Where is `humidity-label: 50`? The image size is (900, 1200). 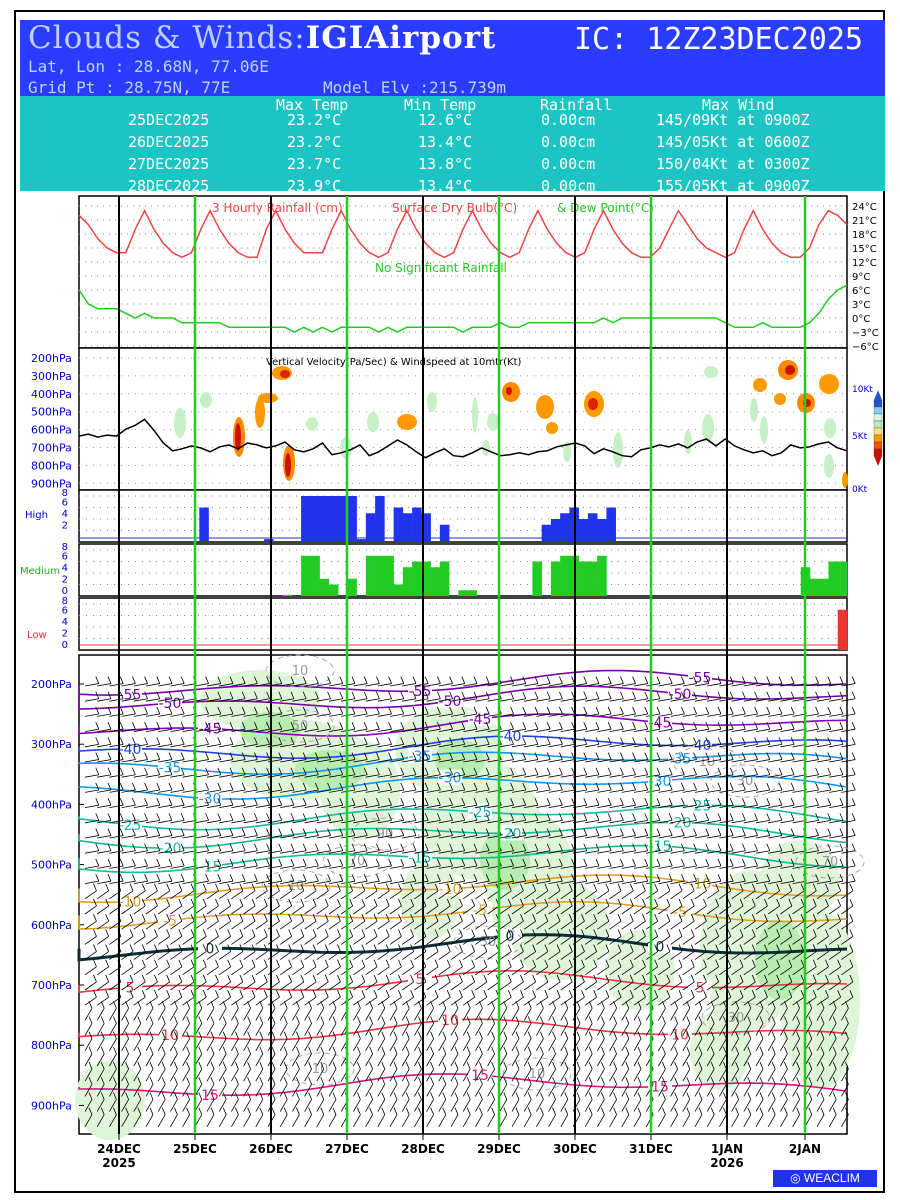 humidity-label: 50 is located at coordinates (300, 726).